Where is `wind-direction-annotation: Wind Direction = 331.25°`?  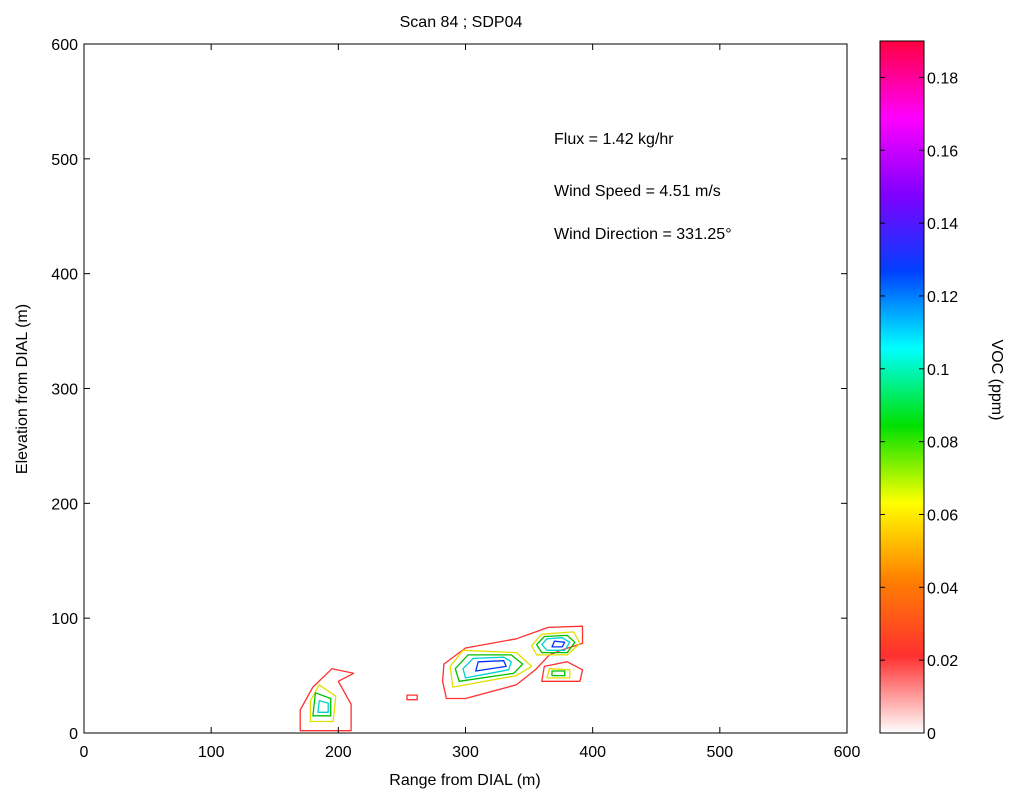
wind-direction-annotation: Wind Direction = 331.25° is located at coordinates (643, 234).